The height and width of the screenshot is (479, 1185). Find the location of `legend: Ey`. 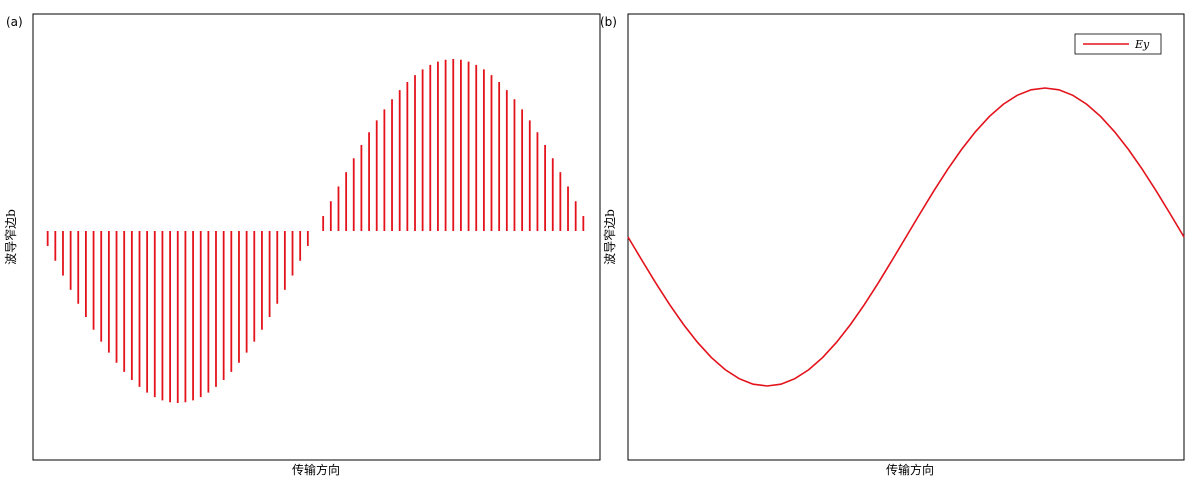

legend: Ey is located at coordinates (1118, 44).